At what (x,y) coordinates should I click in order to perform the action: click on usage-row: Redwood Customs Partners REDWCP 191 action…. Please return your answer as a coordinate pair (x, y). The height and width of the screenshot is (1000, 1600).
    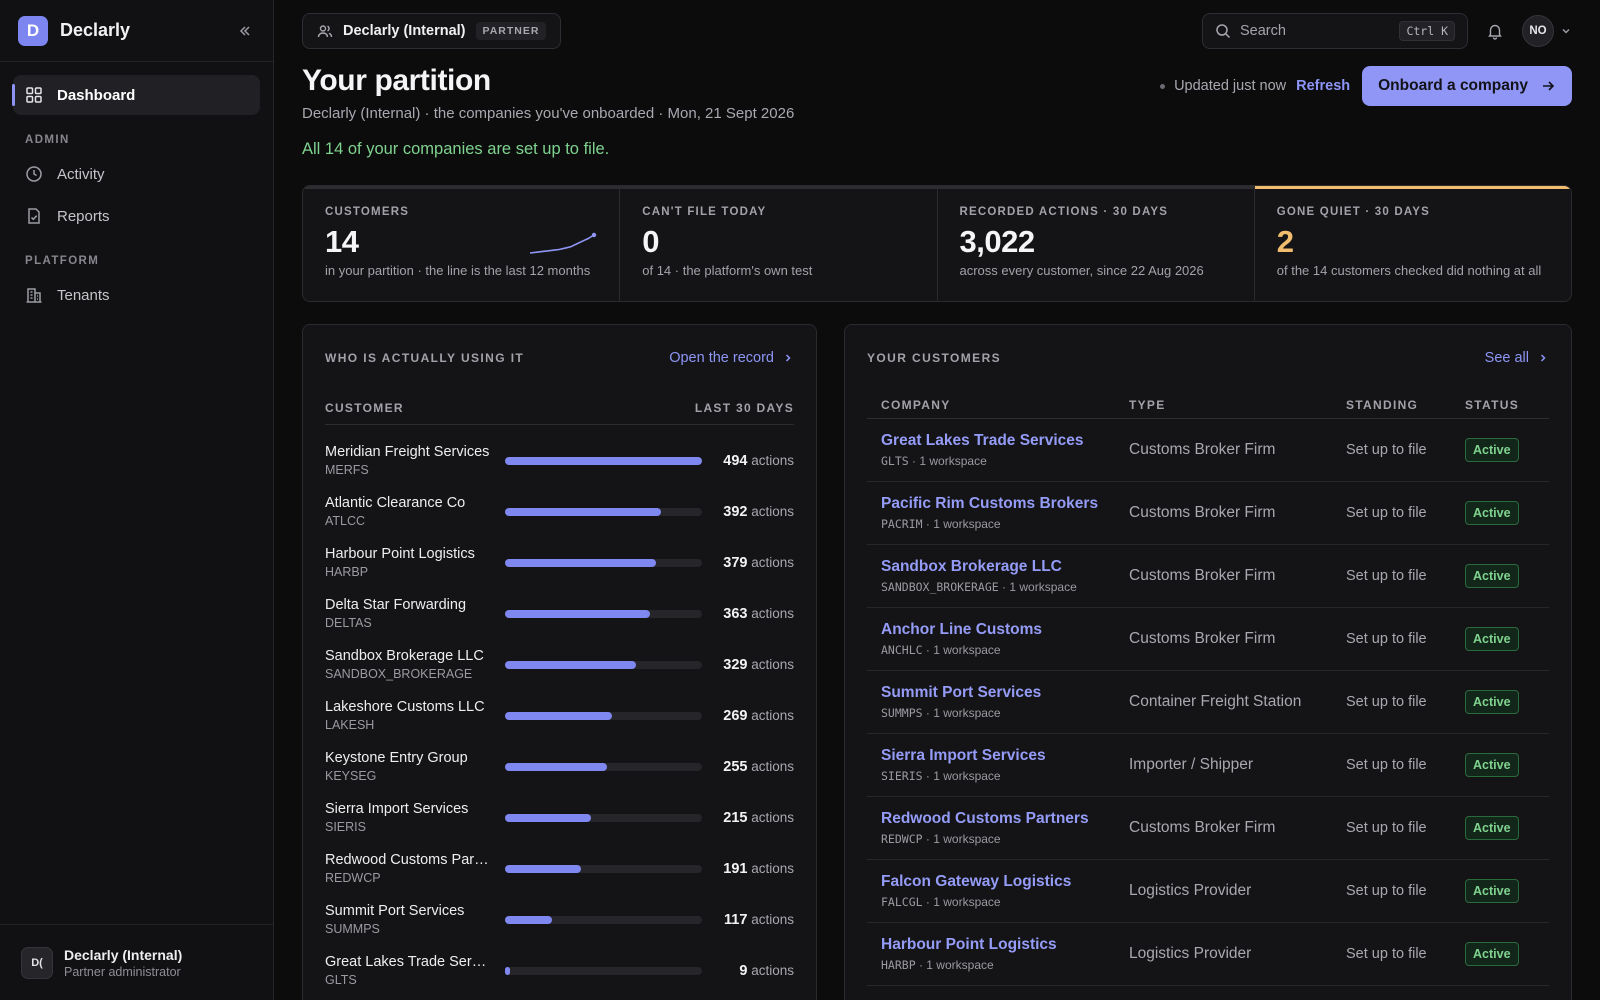
    Looking at the image, I should click on (559, 868).